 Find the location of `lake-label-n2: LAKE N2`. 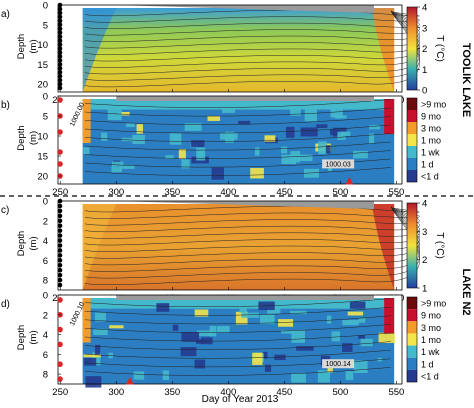

lake-label-n2: LAKE N2 is located at coordinates (466, 291).